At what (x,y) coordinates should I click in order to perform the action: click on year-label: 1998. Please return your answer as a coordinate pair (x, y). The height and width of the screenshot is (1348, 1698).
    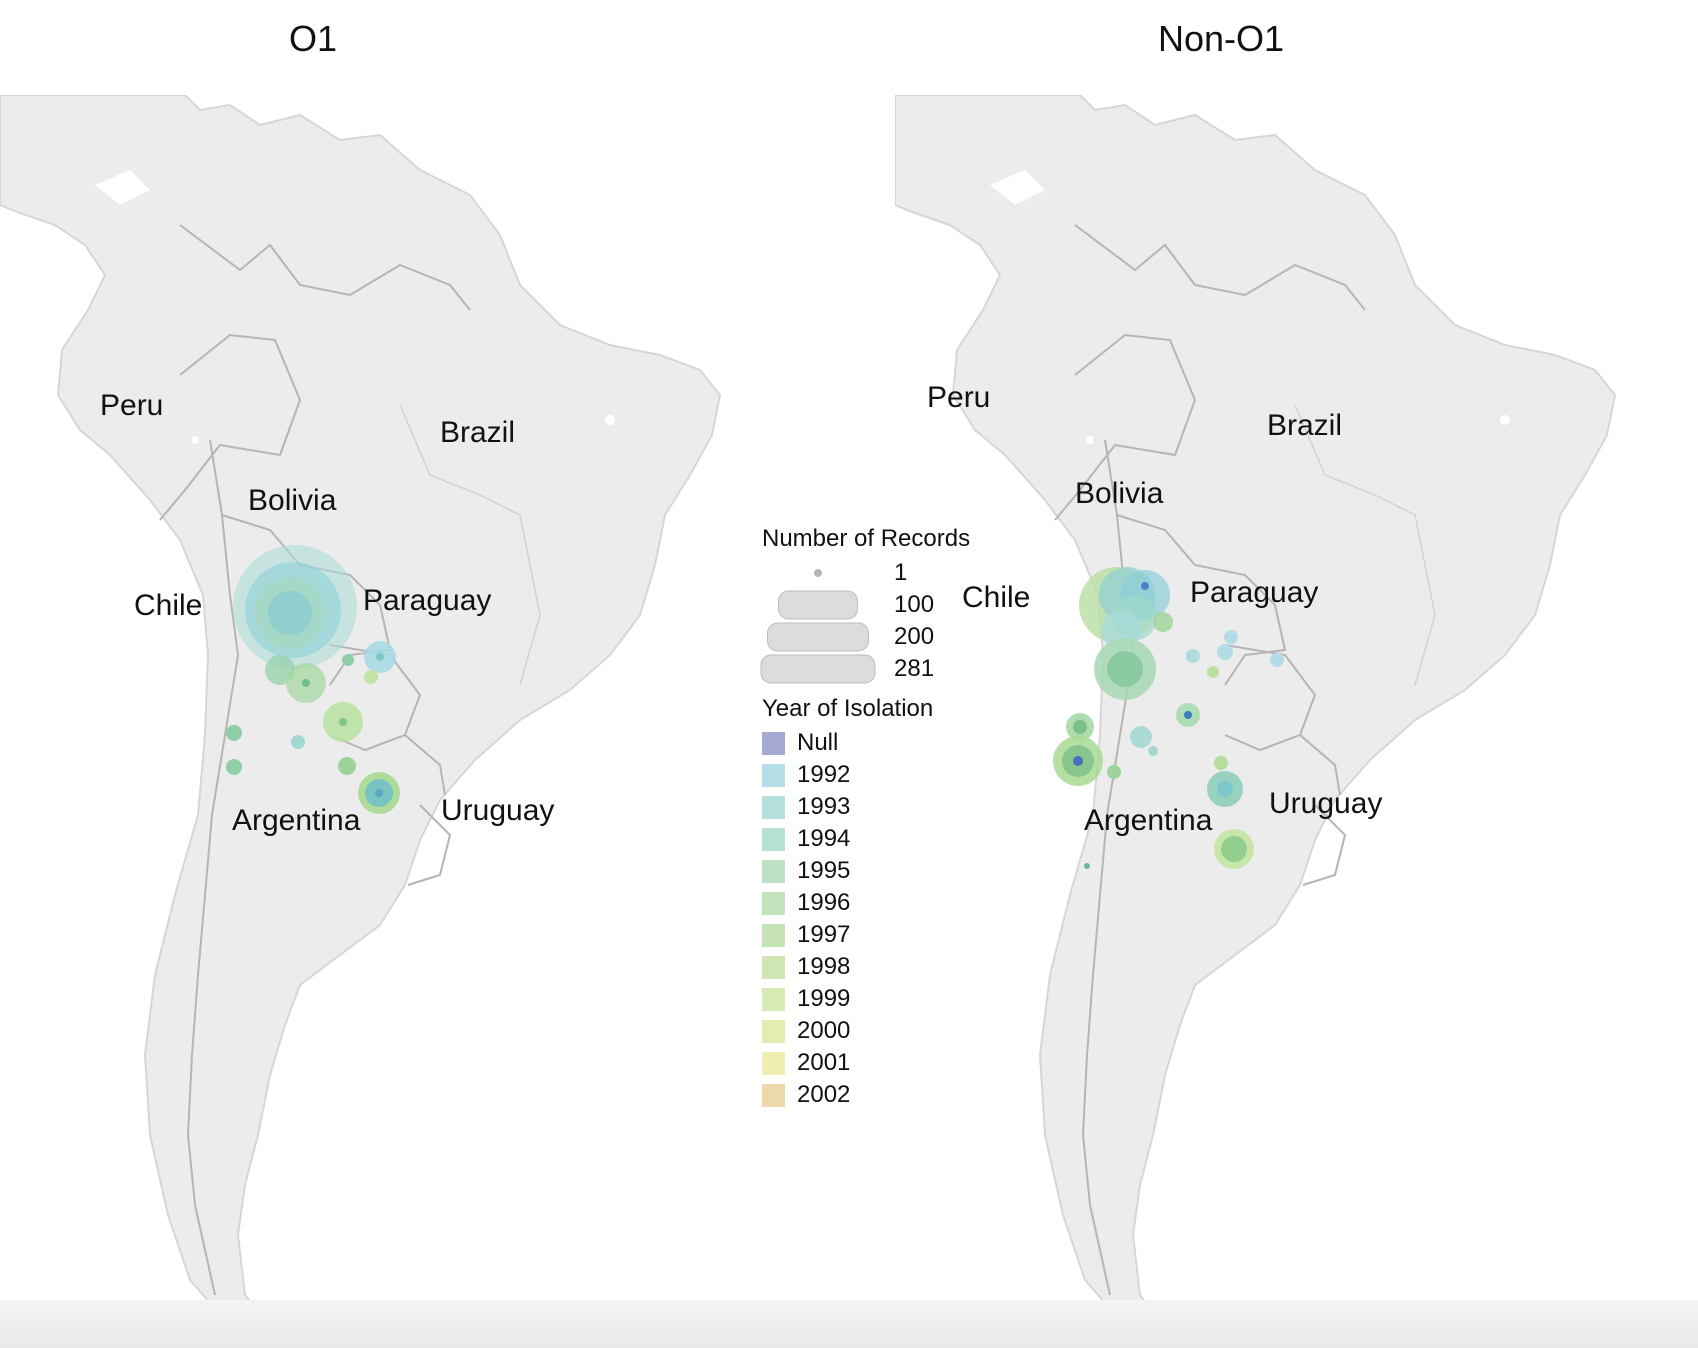
    Looking at the image, I should click on (824, 966).